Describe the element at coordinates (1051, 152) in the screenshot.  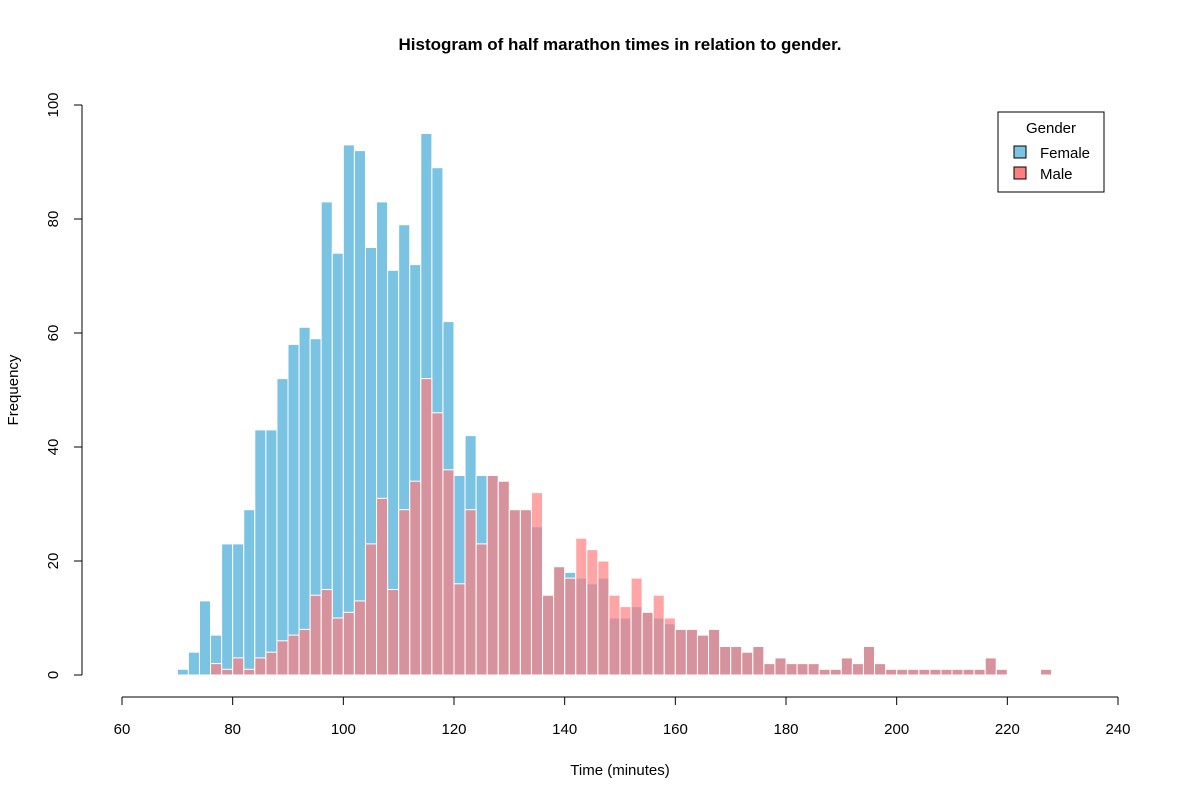
I see `legend: Gender Female Male` at that location.